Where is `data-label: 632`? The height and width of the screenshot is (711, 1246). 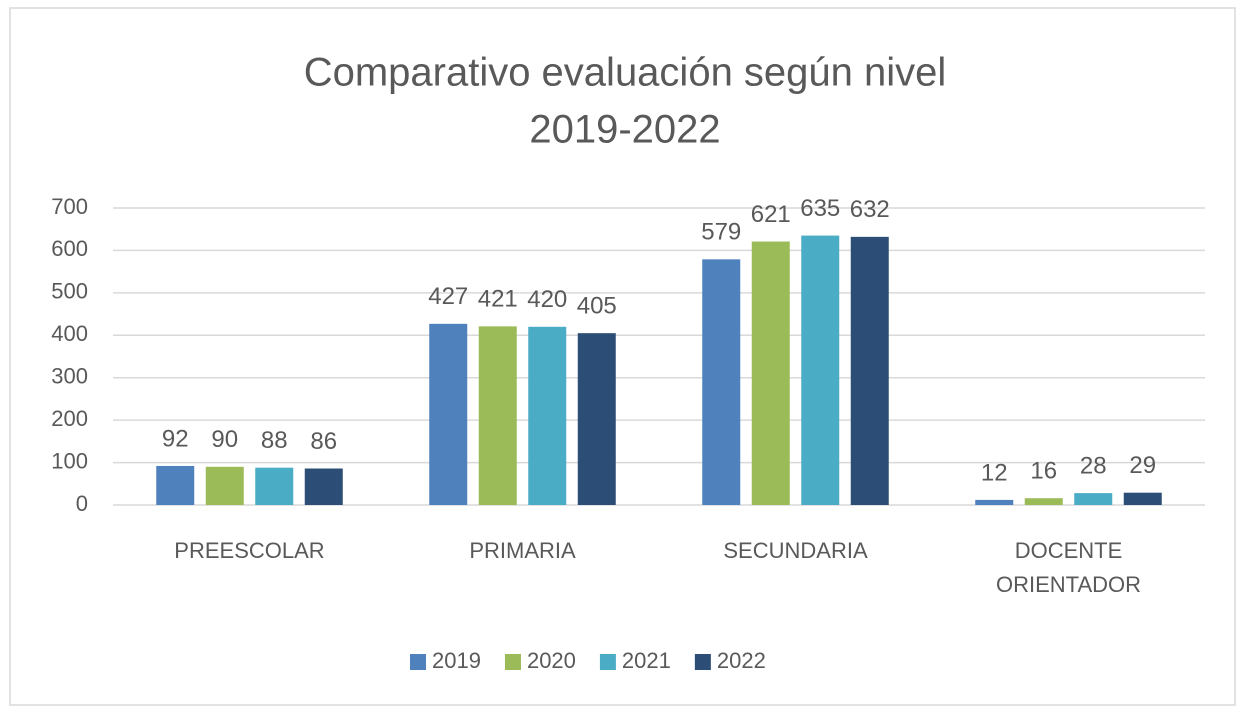 data-label: 632 is located at coordinates (870, 209).